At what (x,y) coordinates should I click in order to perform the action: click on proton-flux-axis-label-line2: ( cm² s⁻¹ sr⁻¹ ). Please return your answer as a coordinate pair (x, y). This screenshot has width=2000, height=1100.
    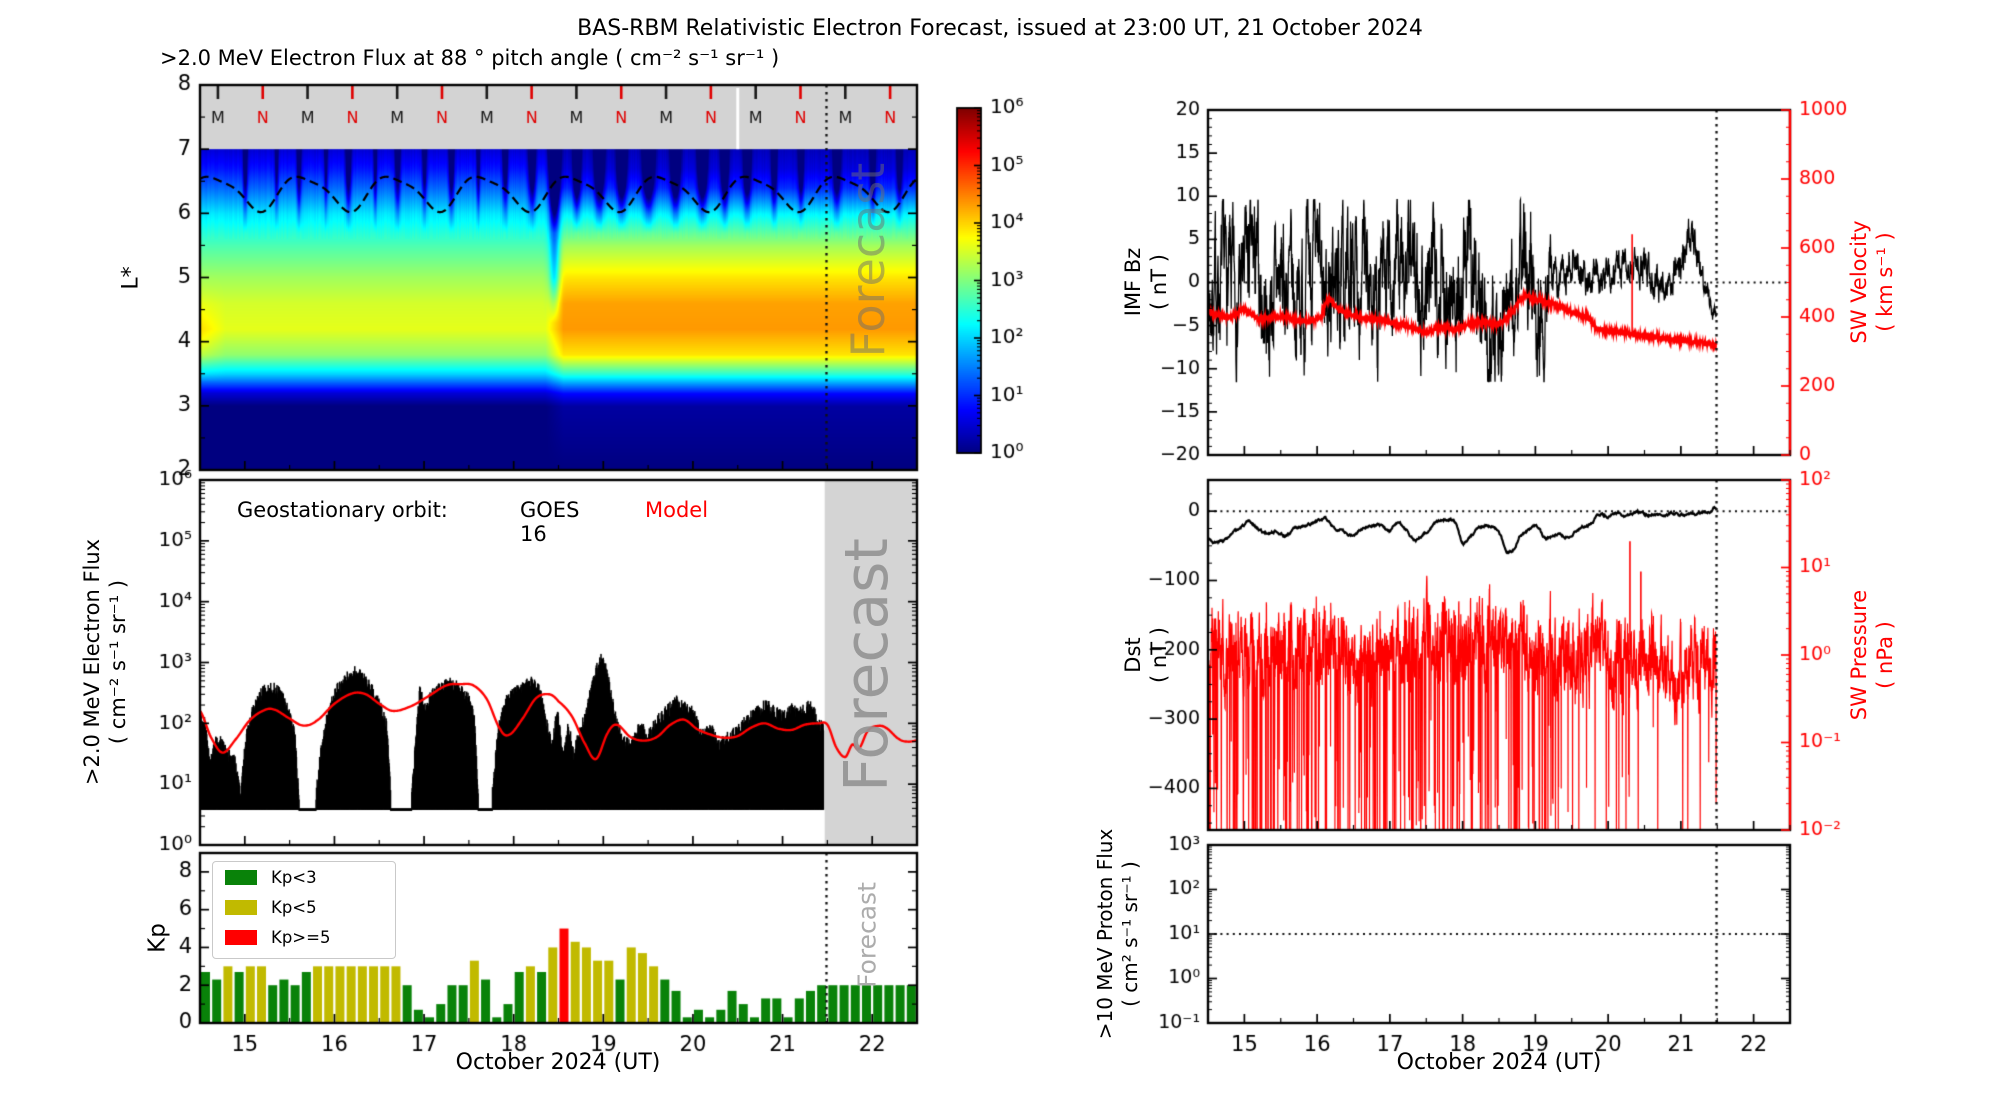
    Looking at the image, I should click on (1130, 934).